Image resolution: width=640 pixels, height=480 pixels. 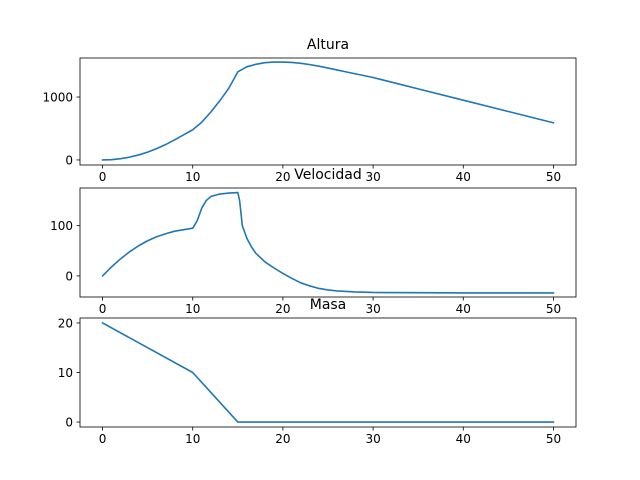 What do you see at coordinates (61, 226) in the screenshot?
I see `y-tick-label: 100` at bounding box center [61, 226].